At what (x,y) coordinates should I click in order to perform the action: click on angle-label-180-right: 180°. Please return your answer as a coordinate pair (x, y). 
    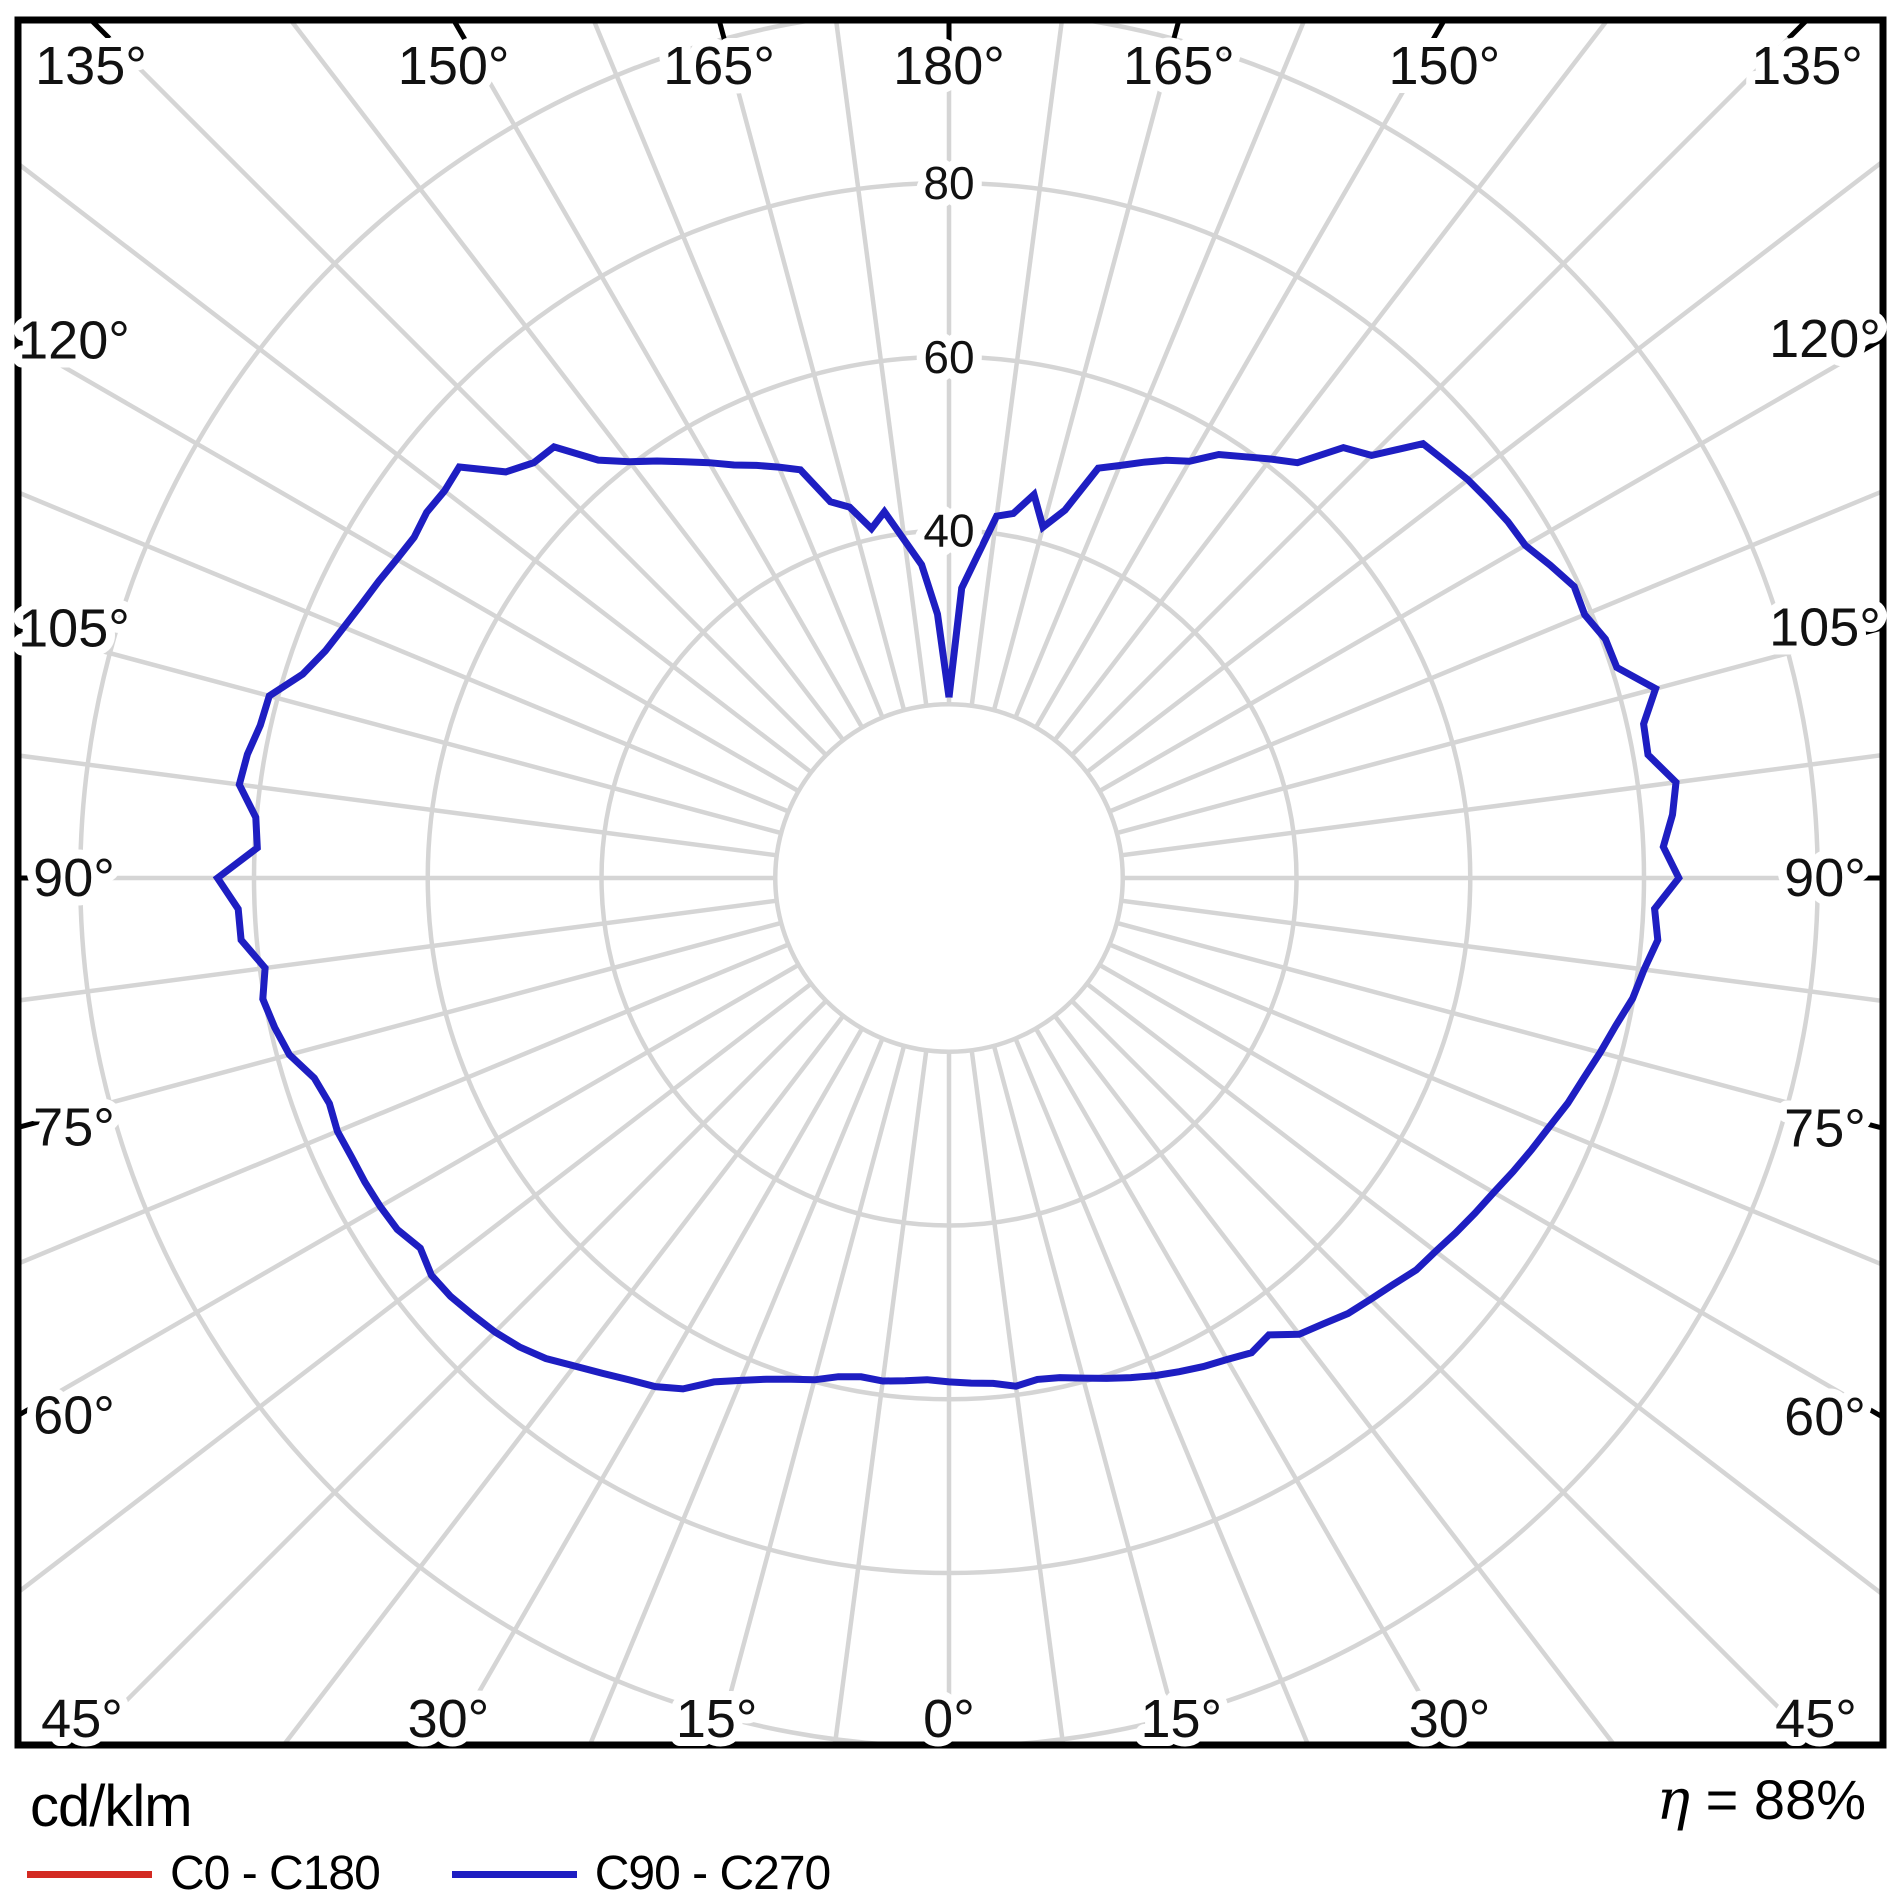
    Looking at the image, I should click on (949, 66).